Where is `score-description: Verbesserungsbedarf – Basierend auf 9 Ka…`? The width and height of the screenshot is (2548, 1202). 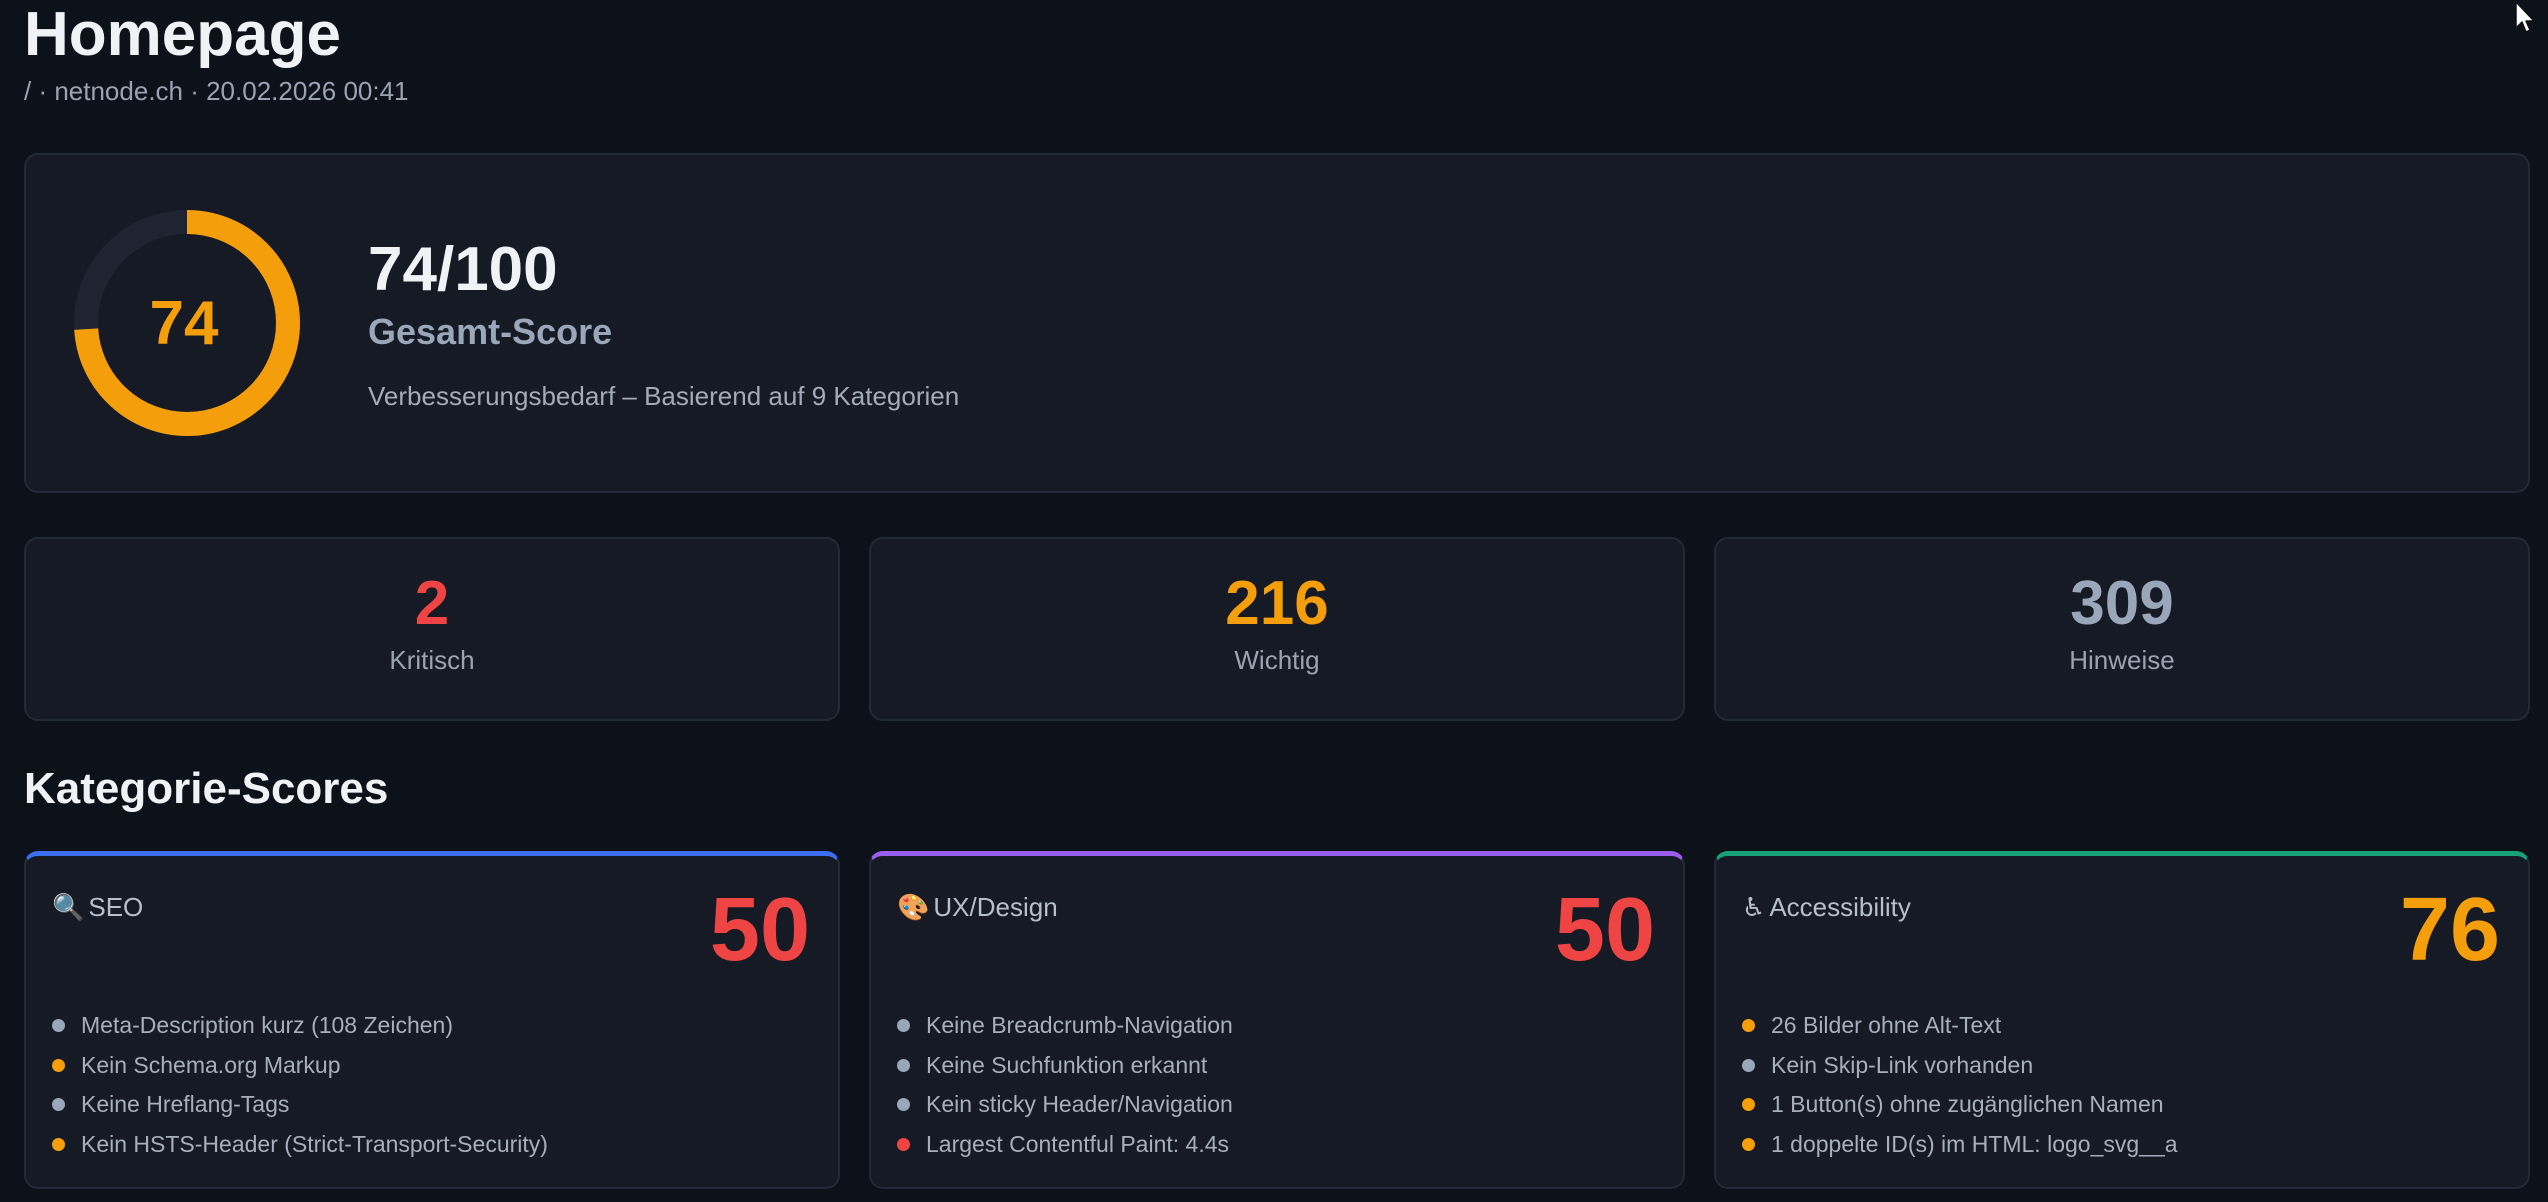
score-description: Verbesserungsbedarf – Basierend auf 9 Ka… is located at coordinates (664, 395).